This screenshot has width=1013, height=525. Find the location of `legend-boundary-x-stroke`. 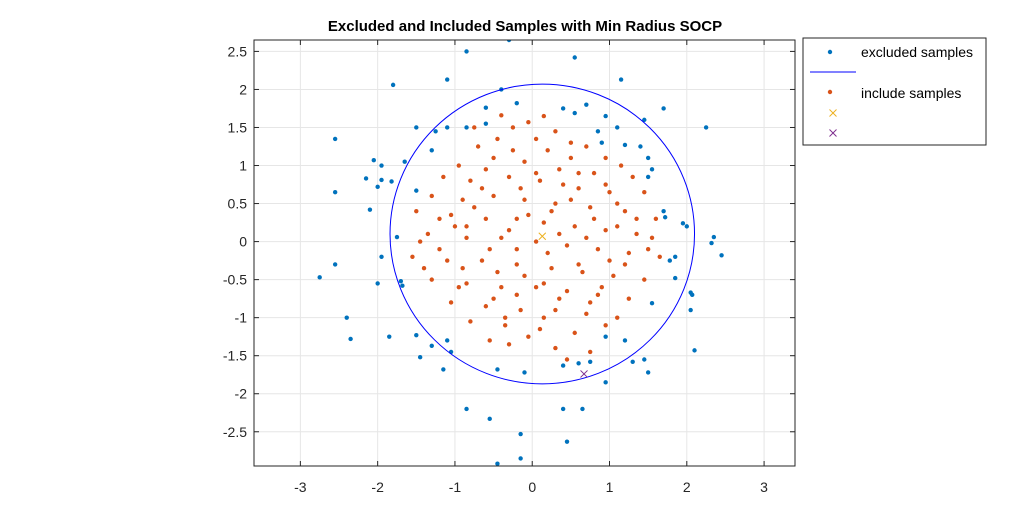

legend-boundary-x-stroke is located at coordinates (833, 133).